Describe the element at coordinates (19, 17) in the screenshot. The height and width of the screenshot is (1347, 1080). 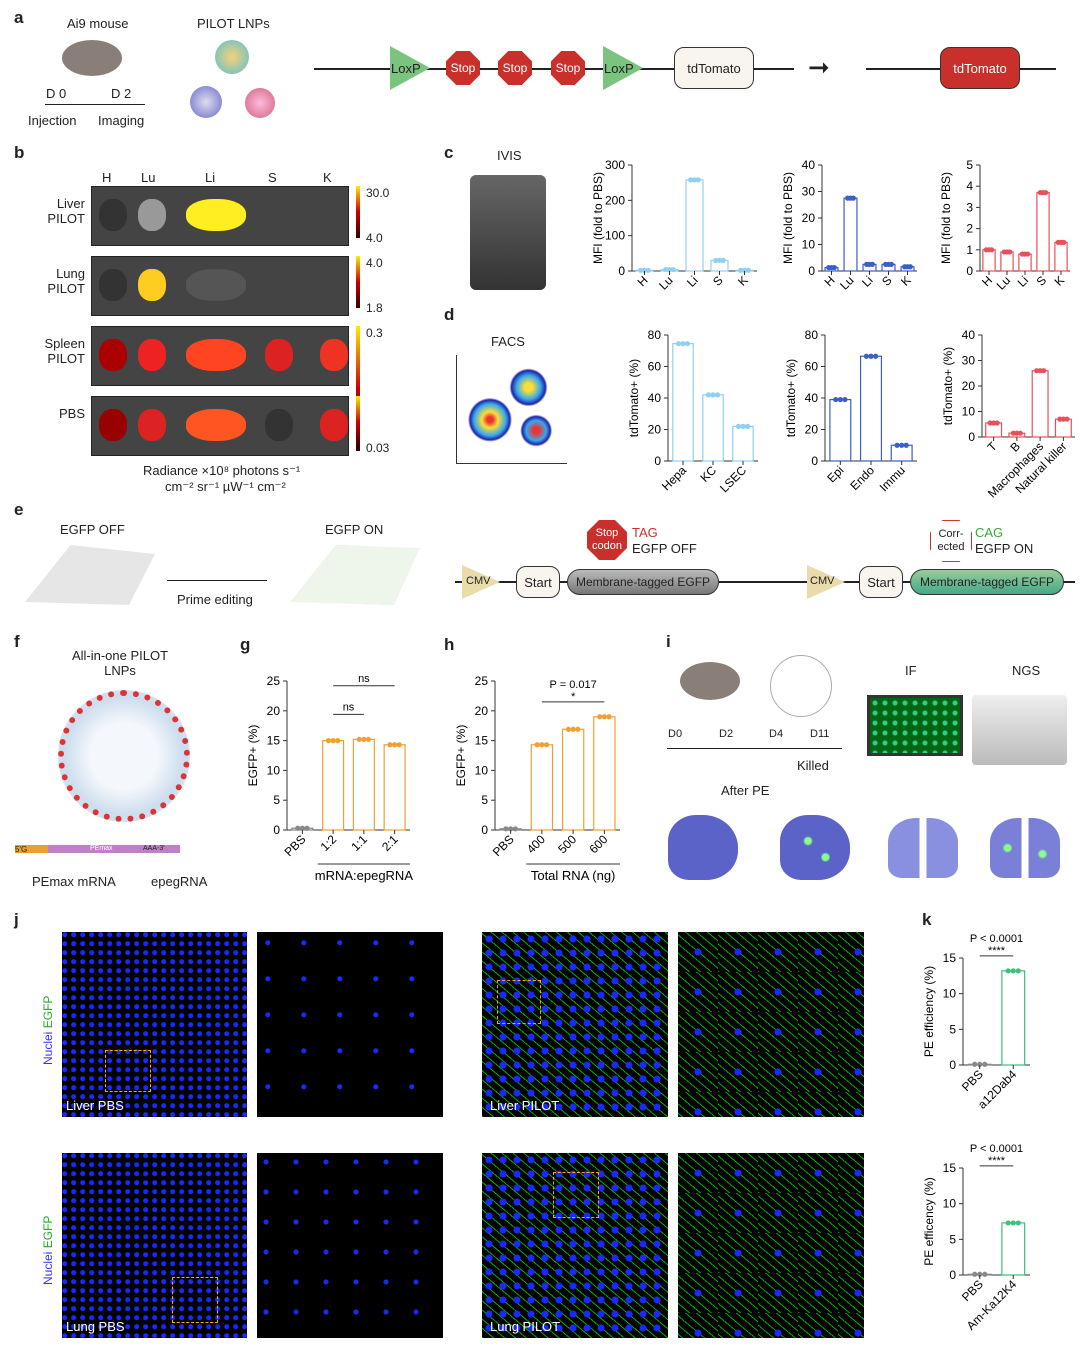
I see `panel-label-a: a` at that location.